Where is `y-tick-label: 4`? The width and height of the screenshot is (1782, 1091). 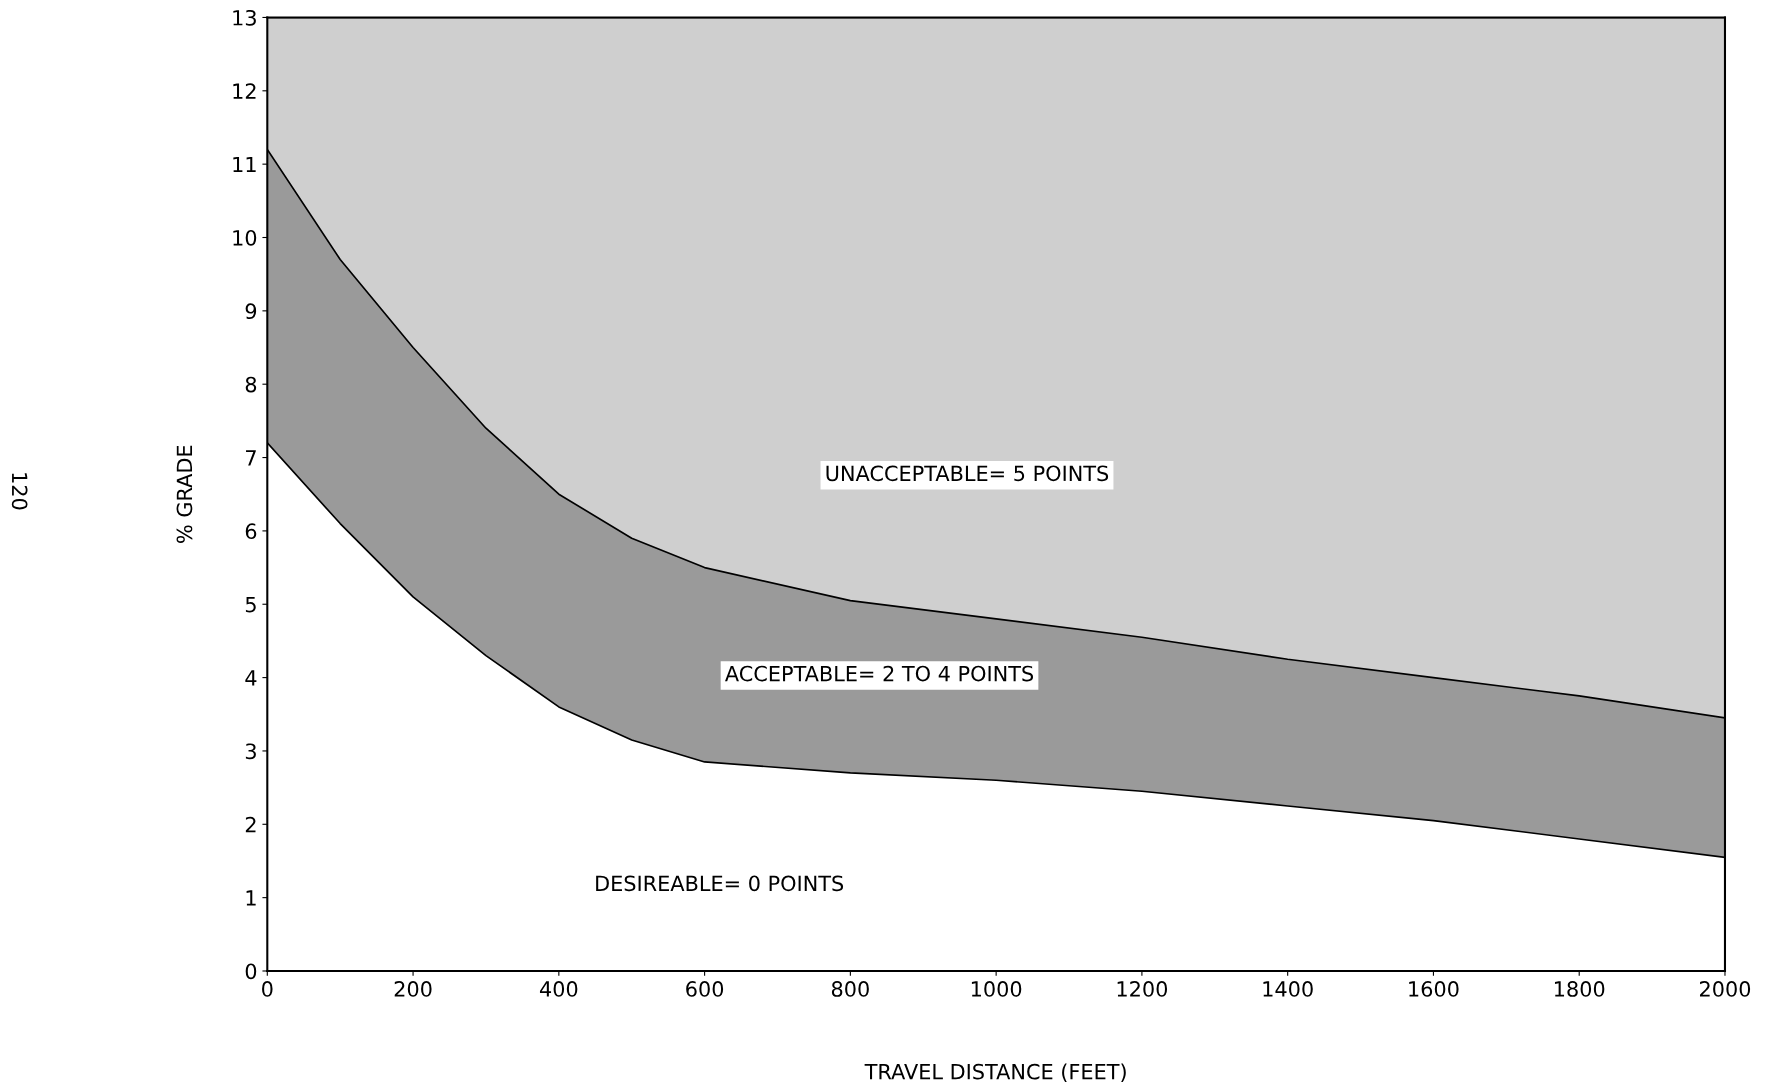 y-tick-label: 4 is located at coordinates (251, 678).